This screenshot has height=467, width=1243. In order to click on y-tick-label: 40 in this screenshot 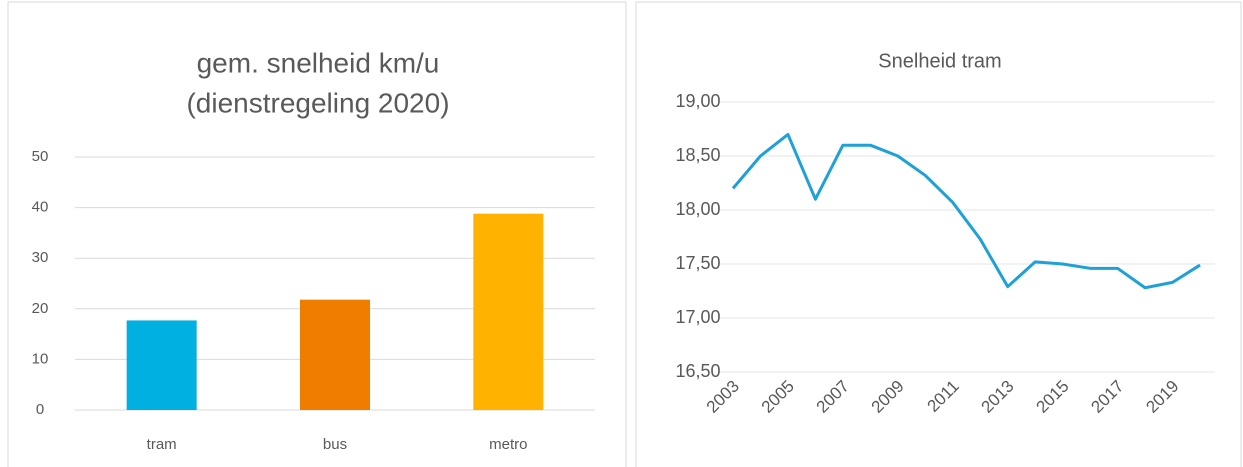, I will do `click(40, 207)`.